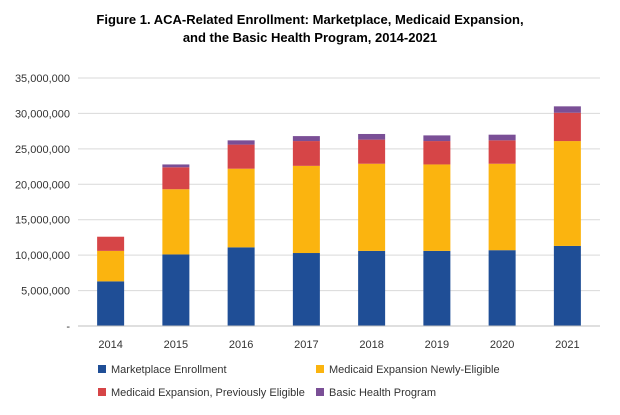 The image size is (620, 415). I want to click on legend-label: Marketplace Enrollment, so click(169, 370).